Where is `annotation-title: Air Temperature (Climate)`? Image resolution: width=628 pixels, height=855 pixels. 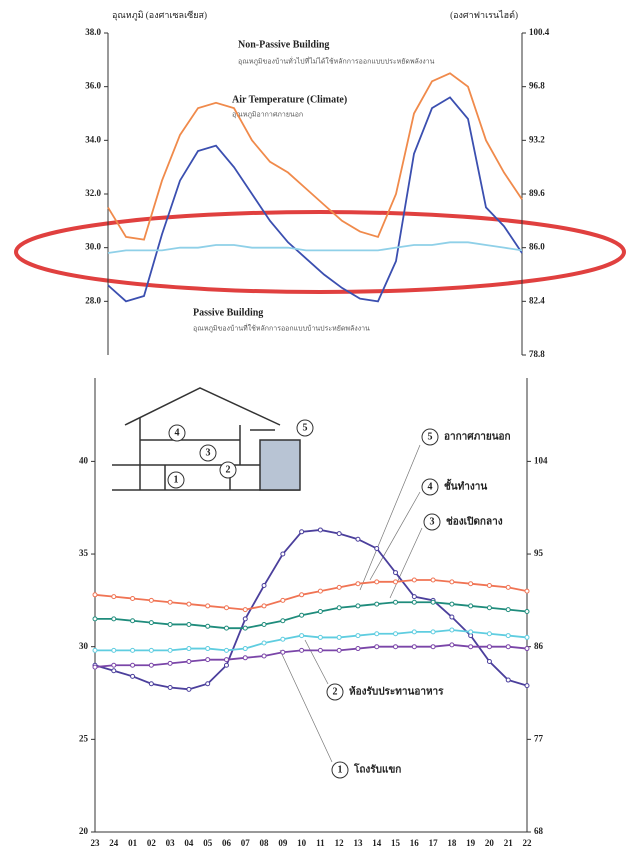
annotation-title: Air Temperature (Climate) is located at coordinates (289, 99).